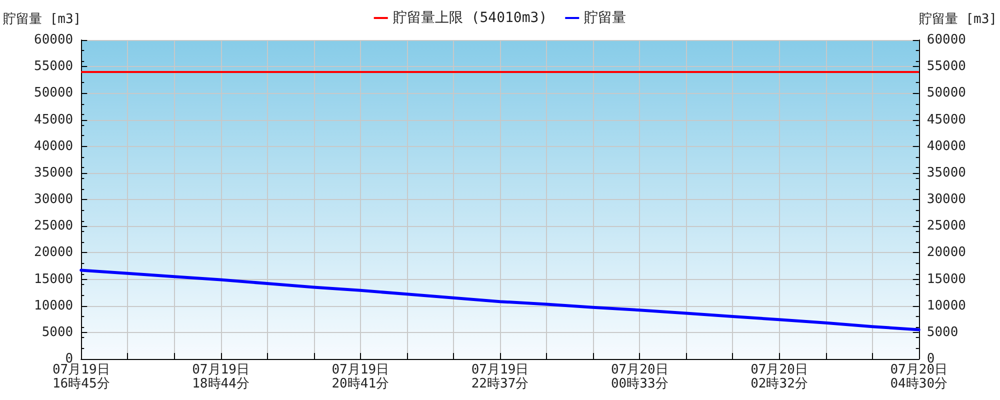 This screenshot has width=1000, height=400. I want to click on y-tick-label: 35000, so click(54, 172).